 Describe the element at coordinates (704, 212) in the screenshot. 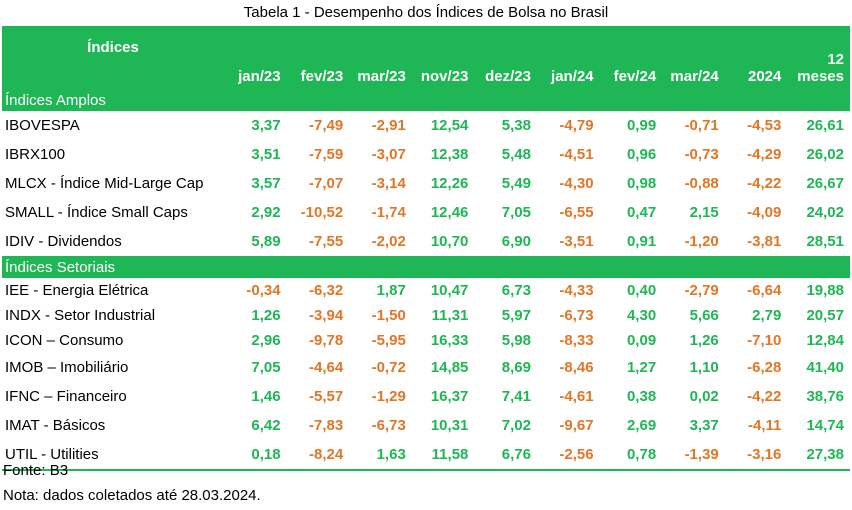

I see `value-cell: 2,15` at that location.